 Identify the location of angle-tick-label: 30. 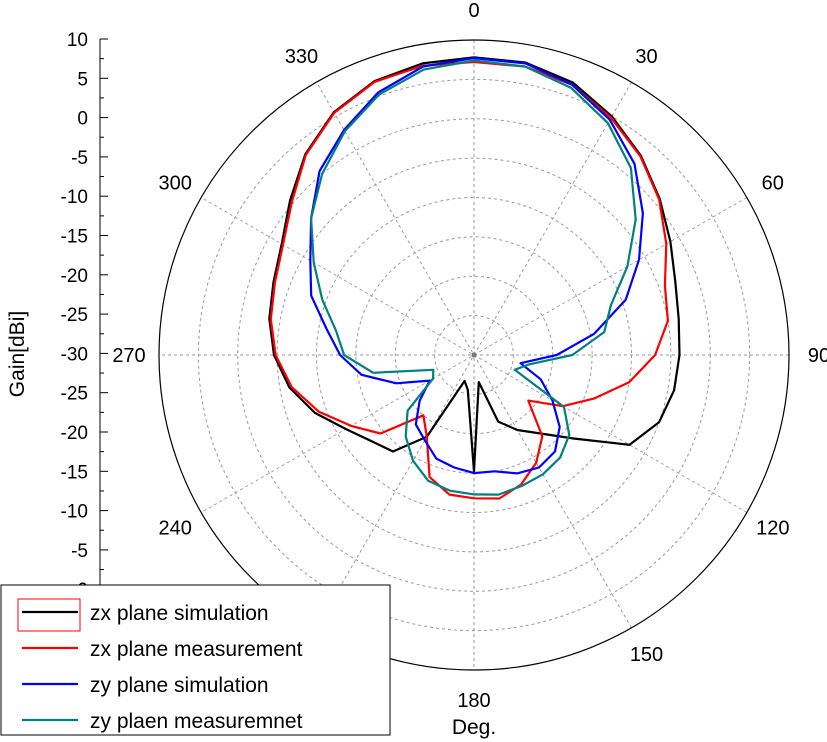
(646, 57).